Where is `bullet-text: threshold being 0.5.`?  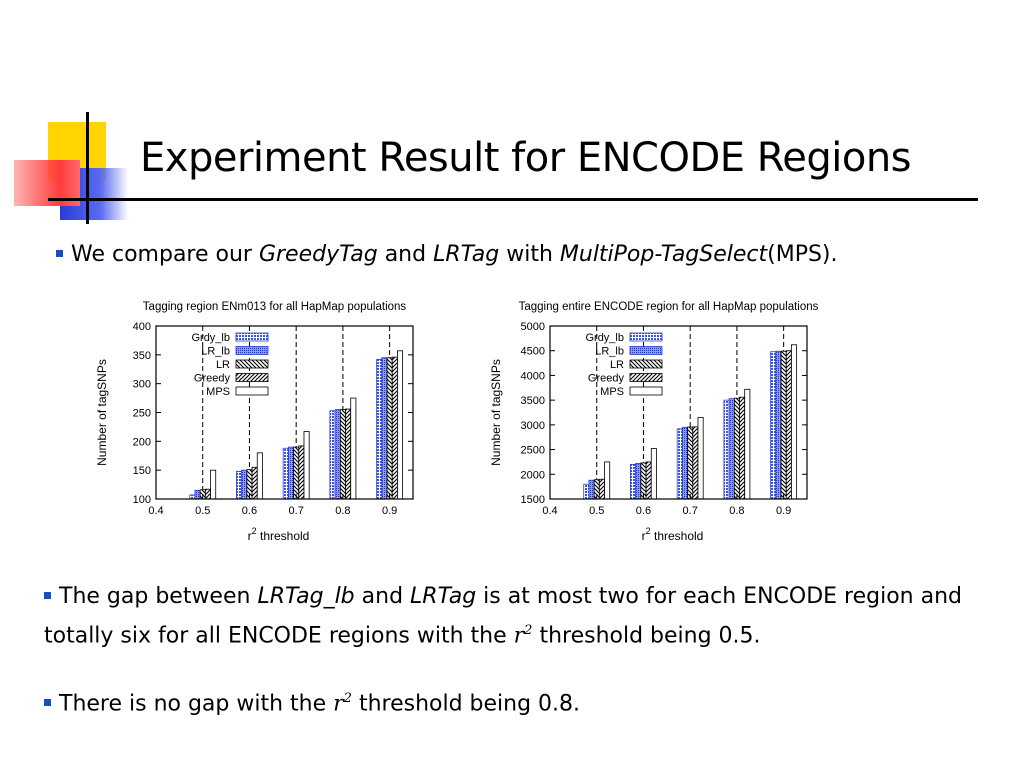
bullet-text: threshold being 0.5. is located at coordinates (646, 636).